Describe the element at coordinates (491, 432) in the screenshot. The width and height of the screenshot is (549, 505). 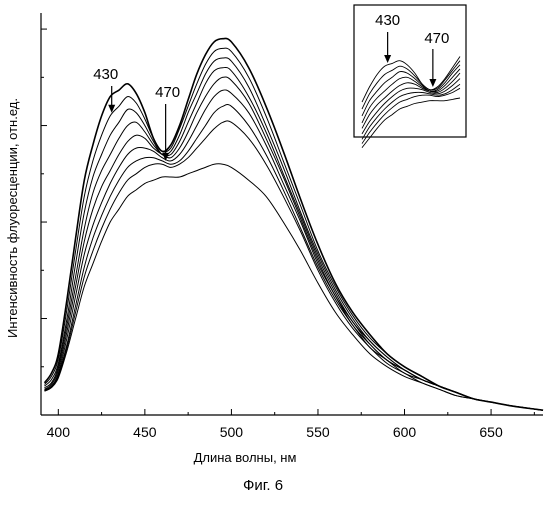
I see `x-tick-label: 650` at that location.